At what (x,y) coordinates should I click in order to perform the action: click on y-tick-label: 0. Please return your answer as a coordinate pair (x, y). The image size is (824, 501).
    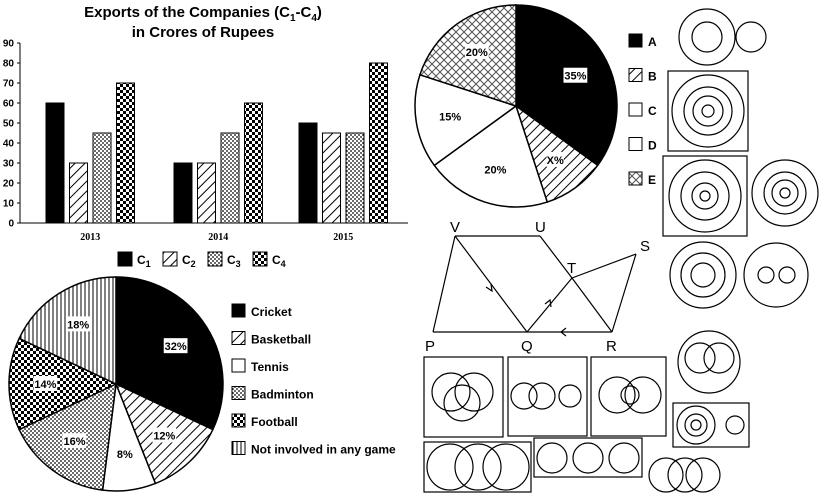
    Looking at the image, I should click on (11, 224).